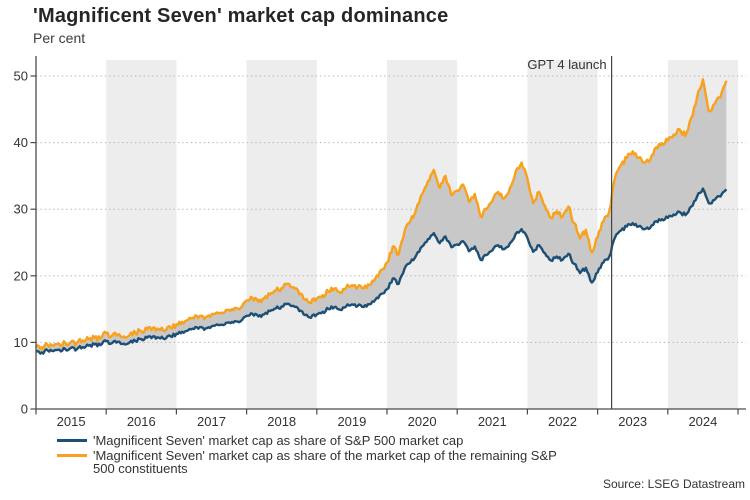  I want to click on y-tick-label-0: 0, so click(24, 409).